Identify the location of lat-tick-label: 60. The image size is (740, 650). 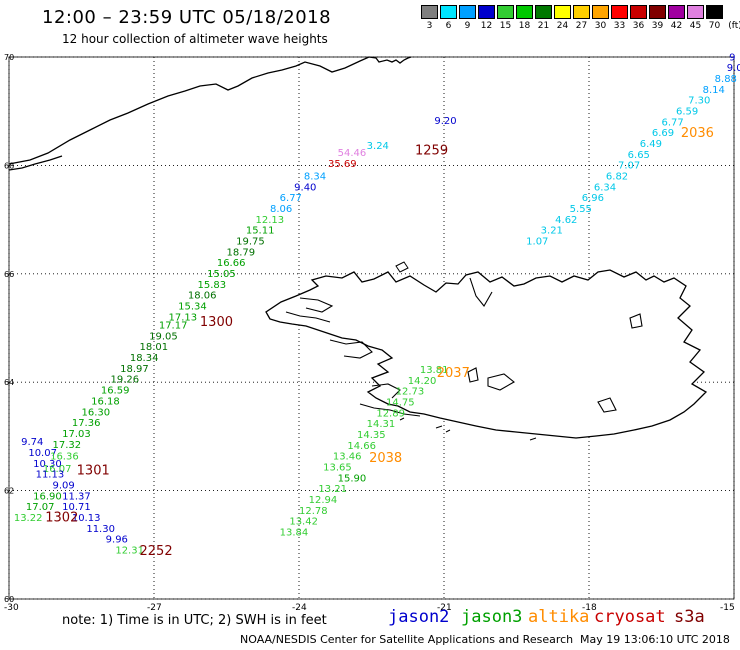
(9, 599).